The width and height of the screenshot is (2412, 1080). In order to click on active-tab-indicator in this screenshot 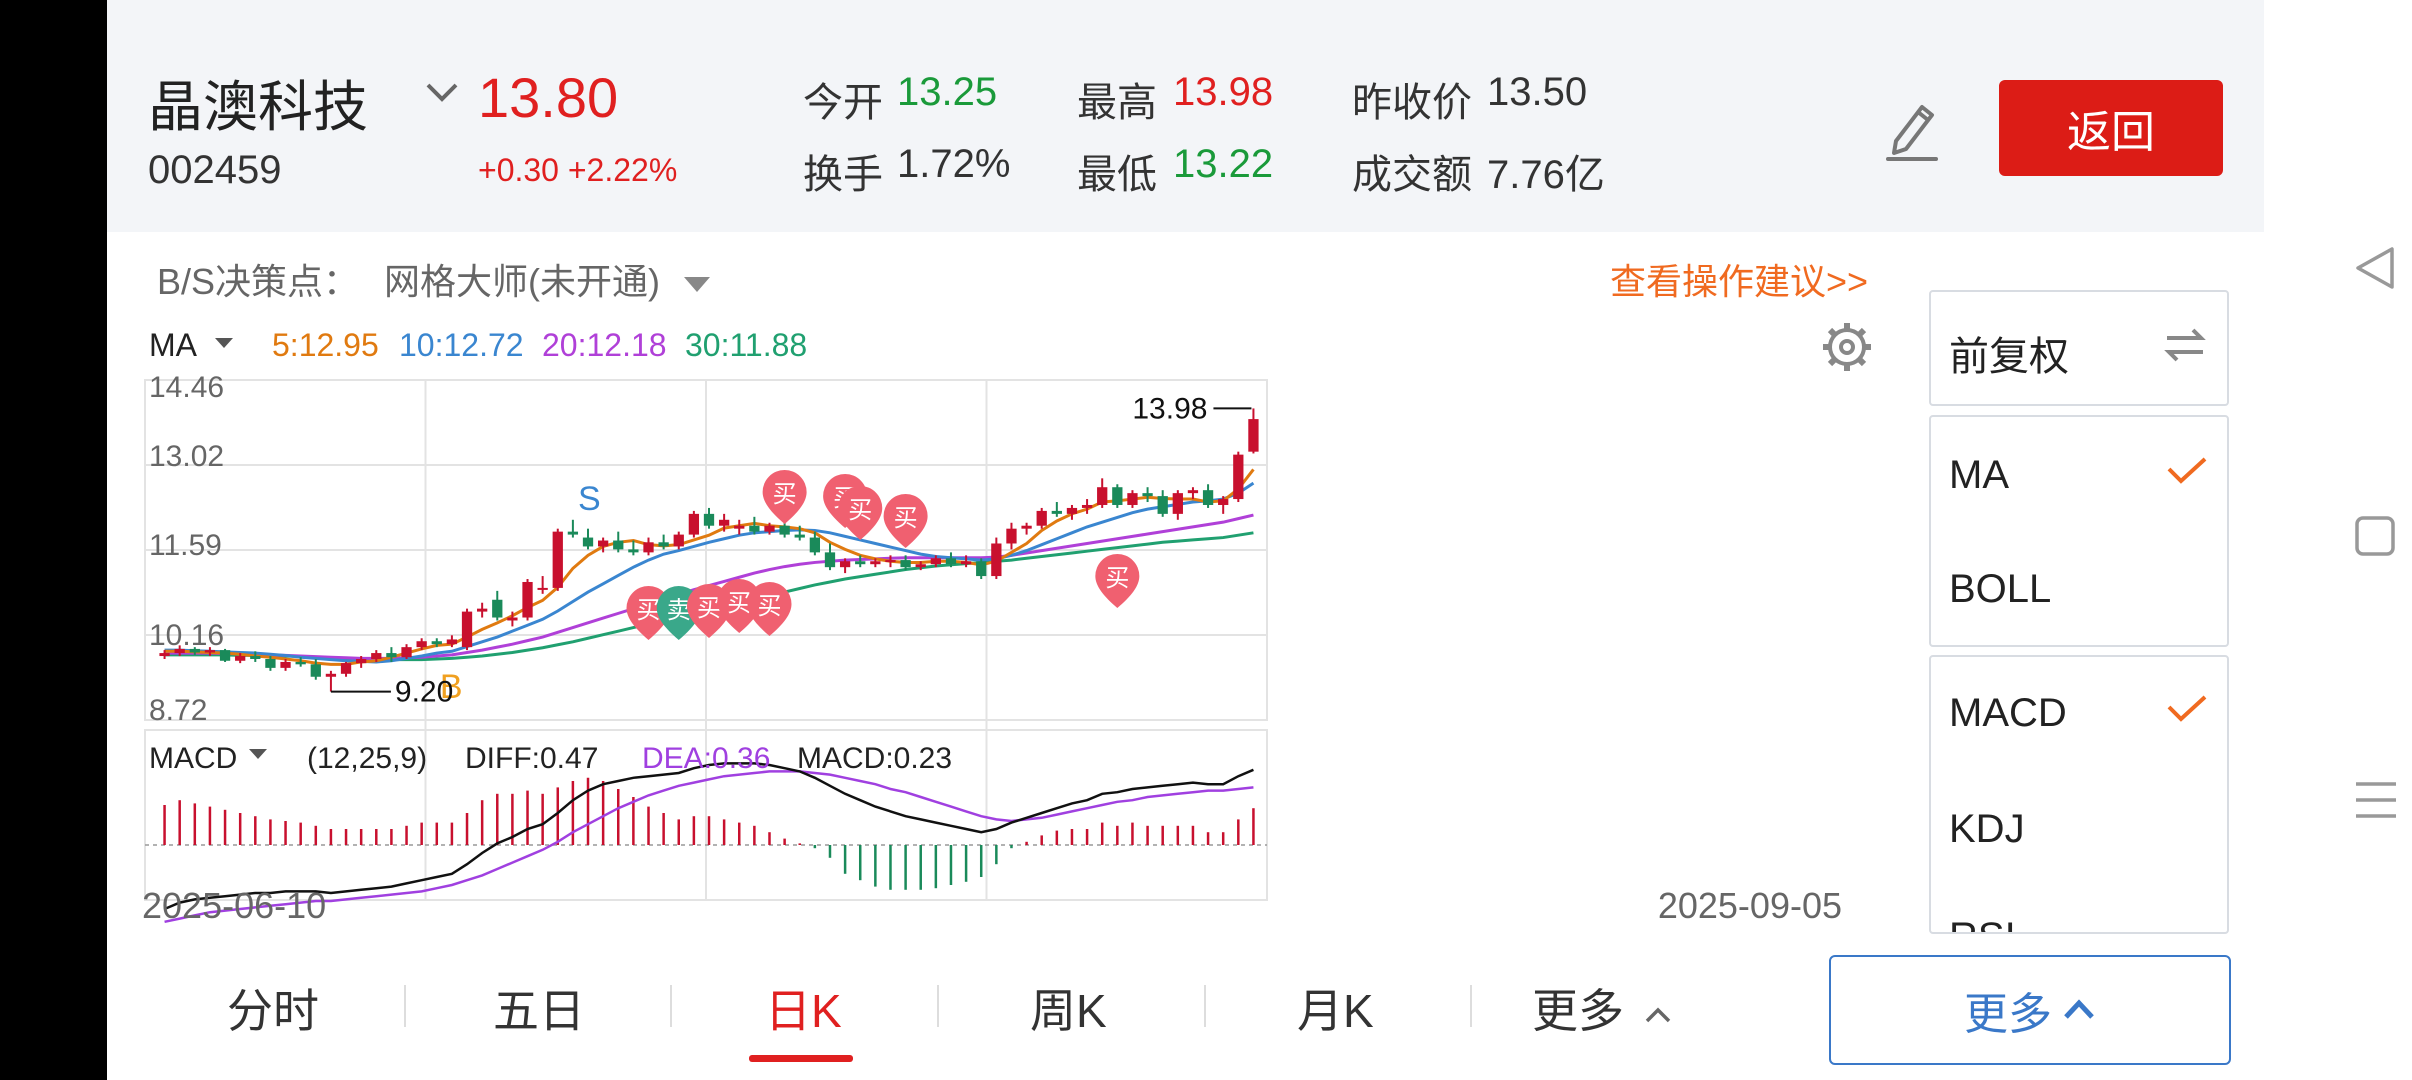, I will do `click(801, 1058)`.